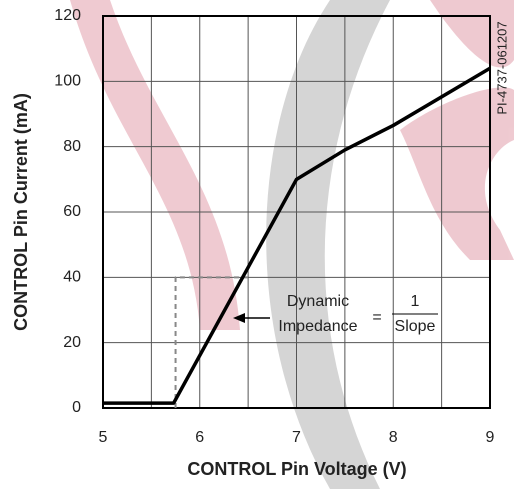 The height and width of the screenshot is (489, 514). I want to click on figure-id: PI-4737-061207, so click(501, 67).